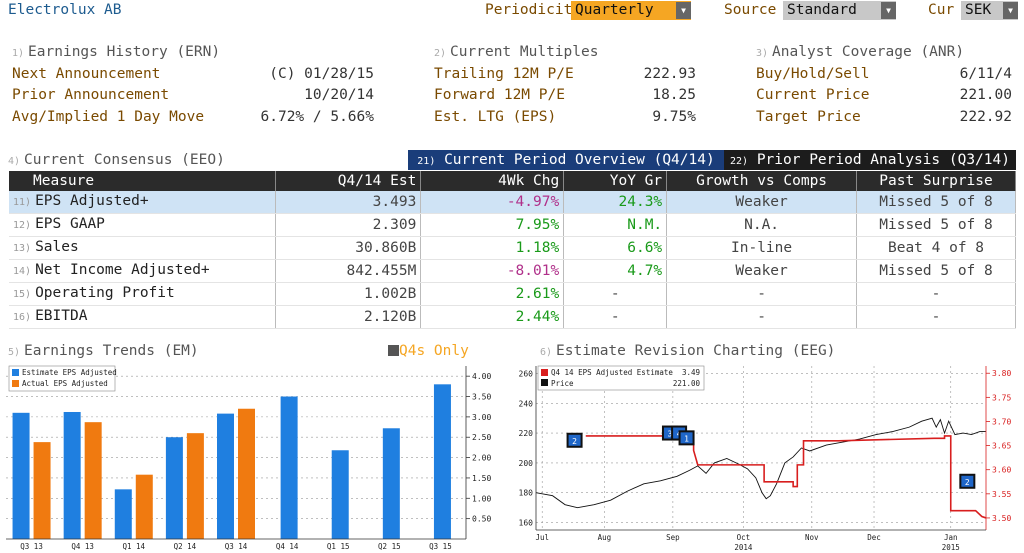 The height and width of the screenshot is (553, 1024). I want to click on currency-value: SEK, so click(978, 10).